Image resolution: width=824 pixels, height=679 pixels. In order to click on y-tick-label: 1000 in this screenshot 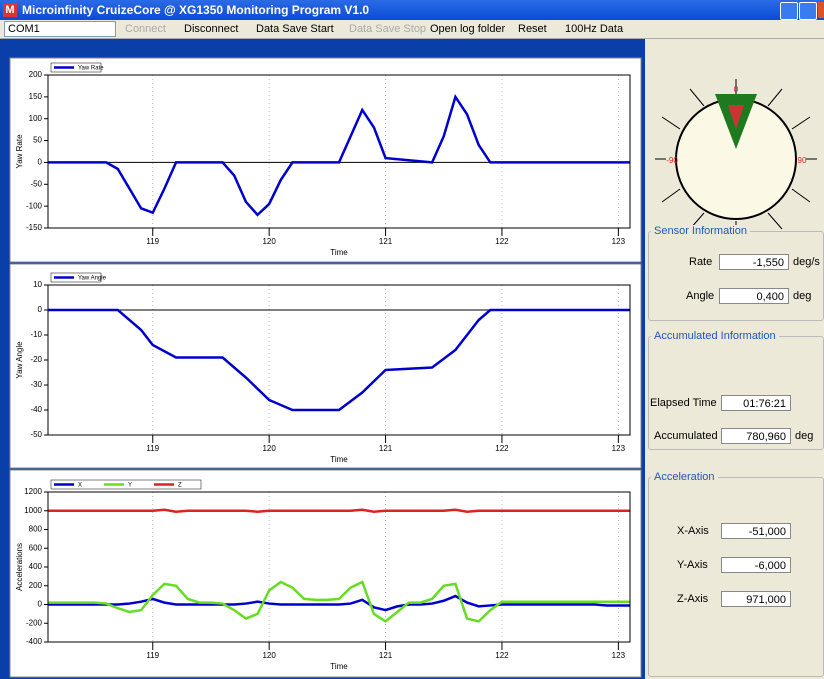, I will do `click(33, 510)`.